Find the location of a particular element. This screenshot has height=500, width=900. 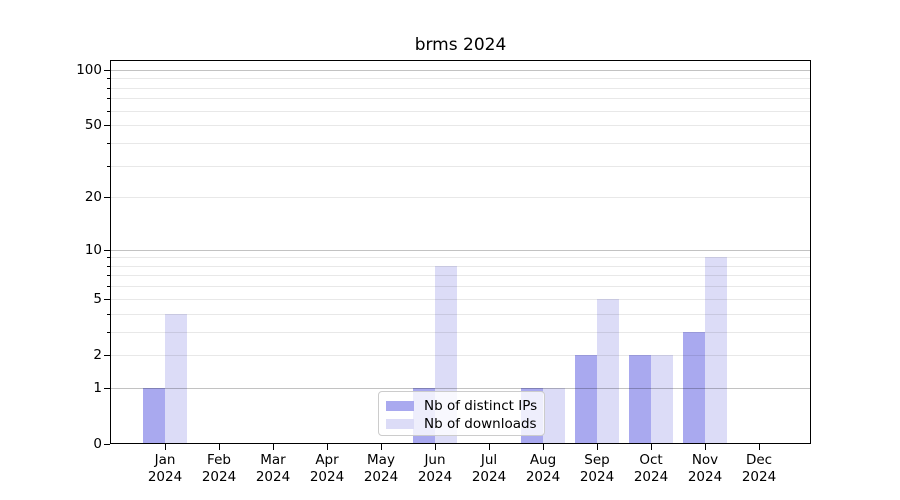

legend-swatch-nb-of-downloads is located at coordinates (400, 424).